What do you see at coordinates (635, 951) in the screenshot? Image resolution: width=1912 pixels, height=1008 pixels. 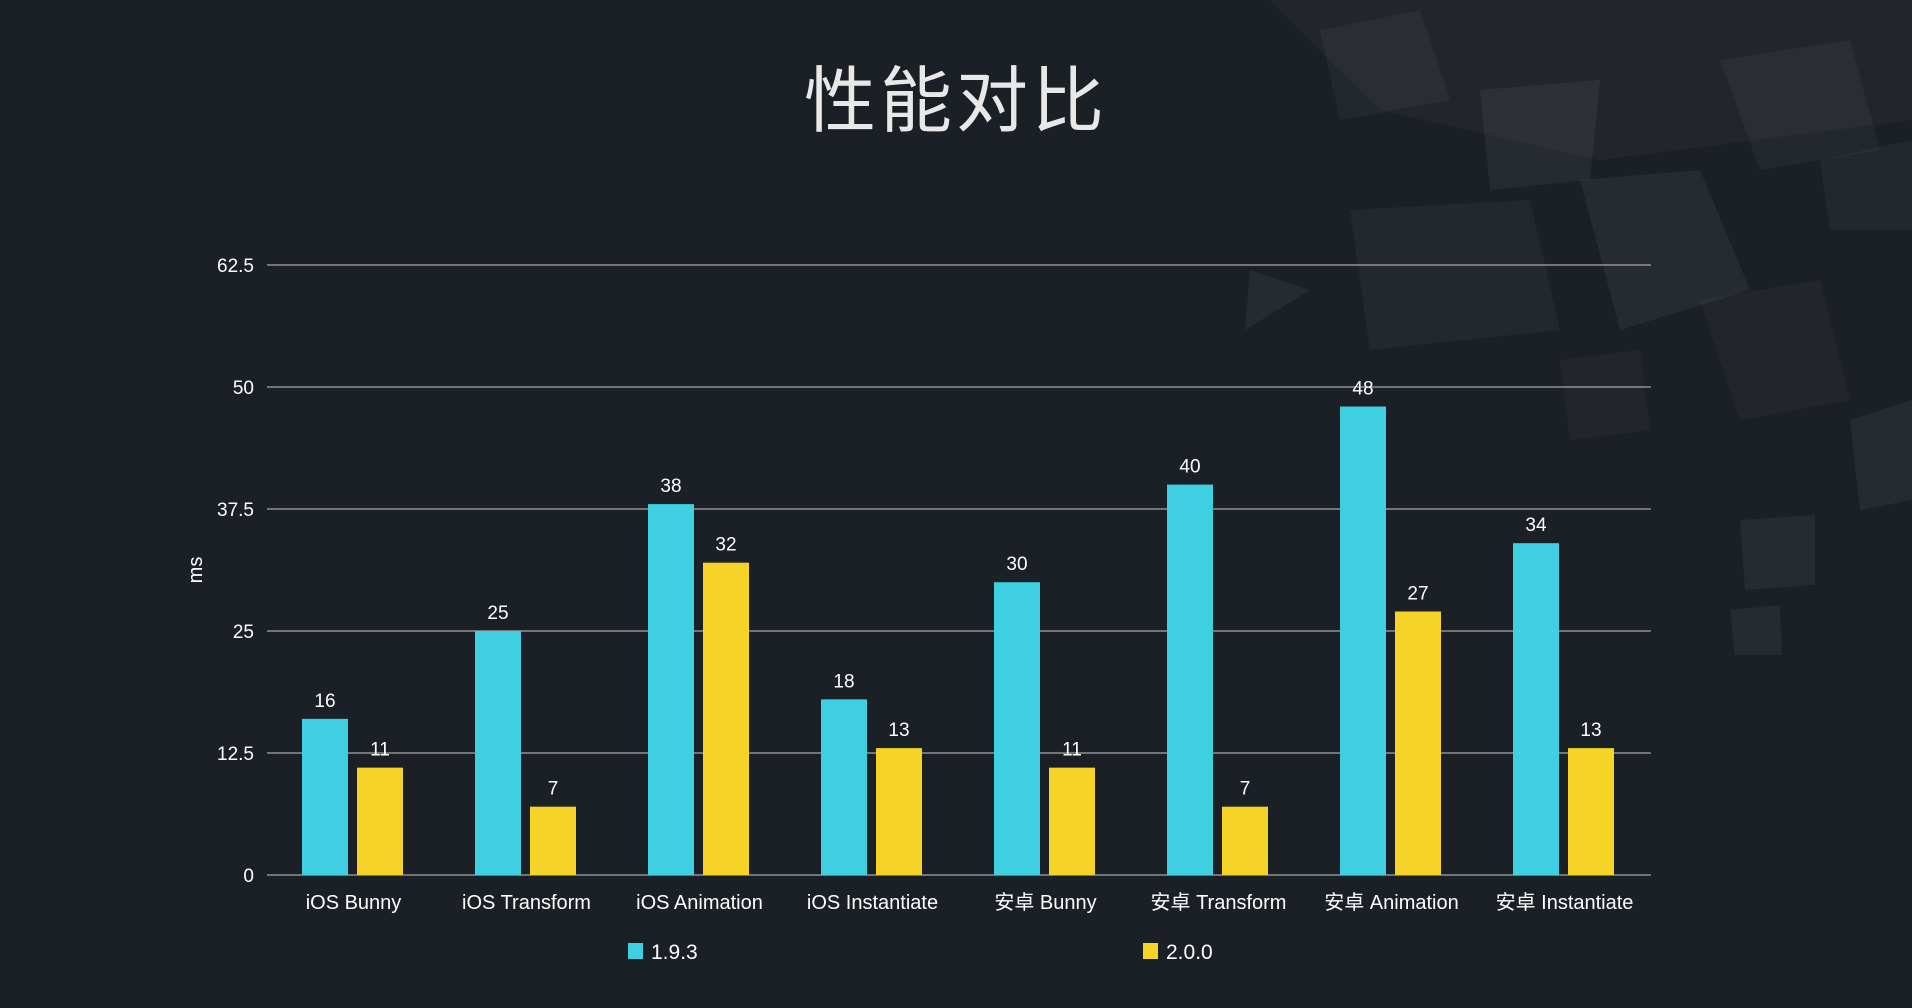 I see `legend-swatch-1.9.3` at bounding box center [635, 951].